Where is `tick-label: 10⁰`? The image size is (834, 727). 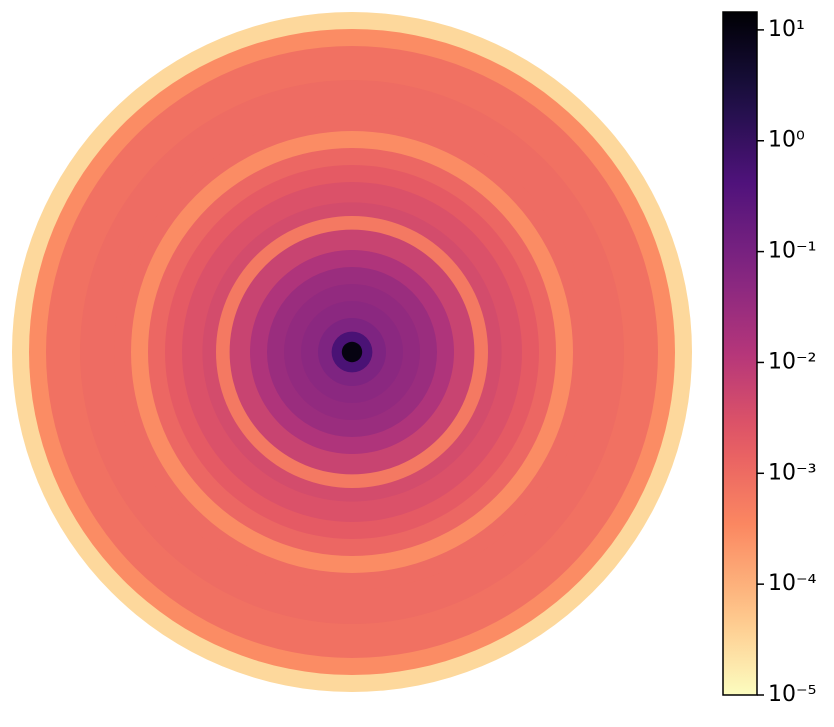 tick-label: 10⁰ is located at coordinates (786, 140).